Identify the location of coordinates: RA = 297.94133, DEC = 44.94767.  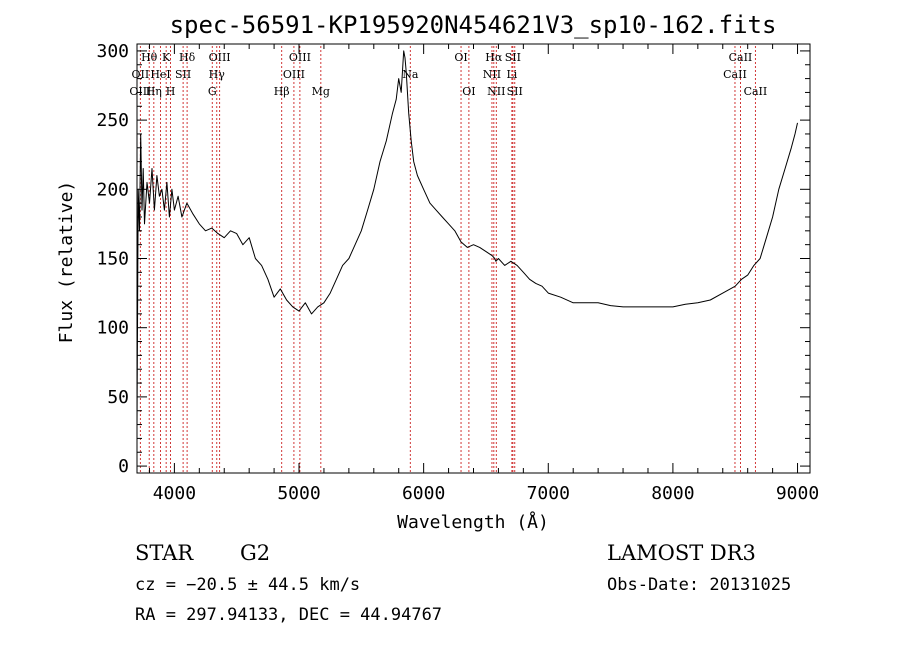
(288, 615).